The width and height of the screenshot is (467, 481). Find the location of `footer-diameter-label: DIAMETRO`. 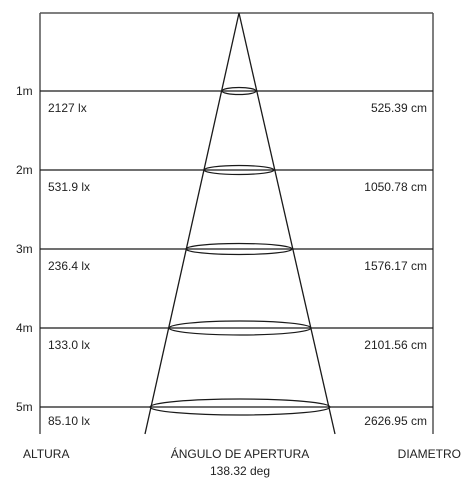

footer-diameter-label: DIAMETRO is located at coordinates (429, 454).